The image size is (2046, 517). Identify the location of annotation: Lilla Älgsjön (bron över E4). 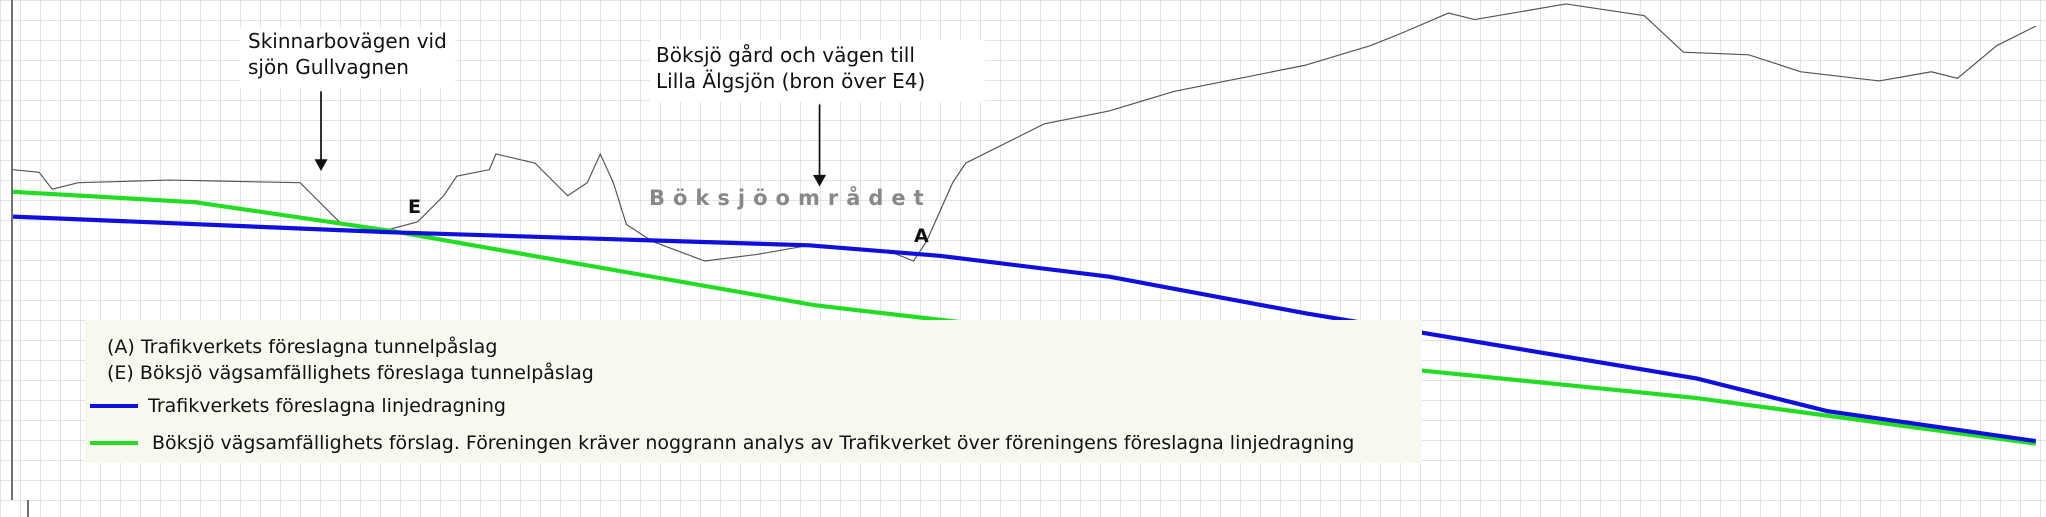
(790, 81).